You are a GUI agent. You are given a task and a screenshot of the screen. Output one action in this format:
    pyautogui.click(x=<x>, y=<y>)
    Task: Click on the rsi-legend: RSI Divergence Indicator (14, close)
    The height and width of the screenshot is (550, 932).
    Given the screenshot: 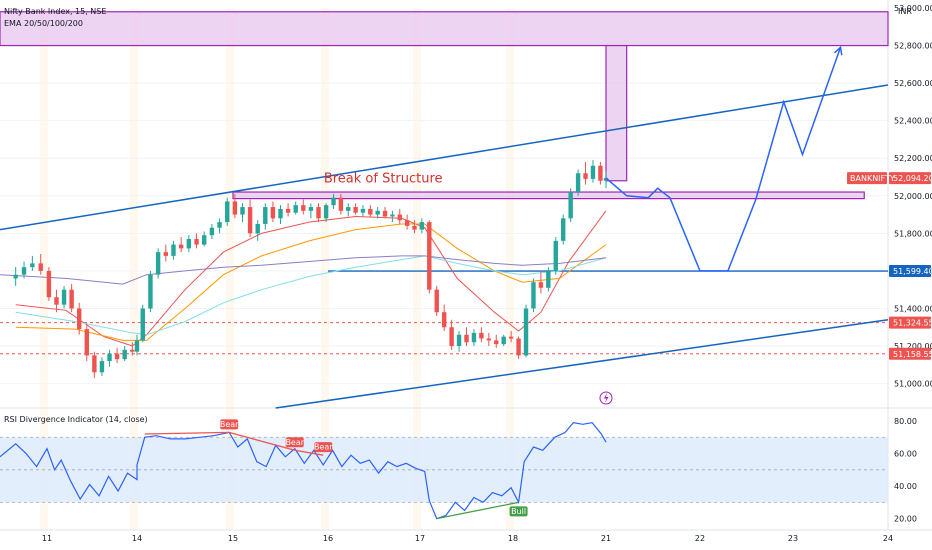 What is the action you would take?
    pyautogui.click(x=76, y=419)
    